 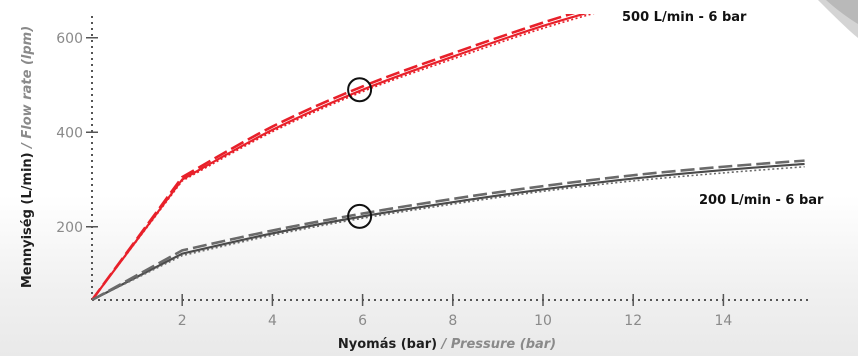 What do you see at coordinates (69, 228) in the screenshot?
I see `y-tick-label: 200` at bounding box center [69, 228].